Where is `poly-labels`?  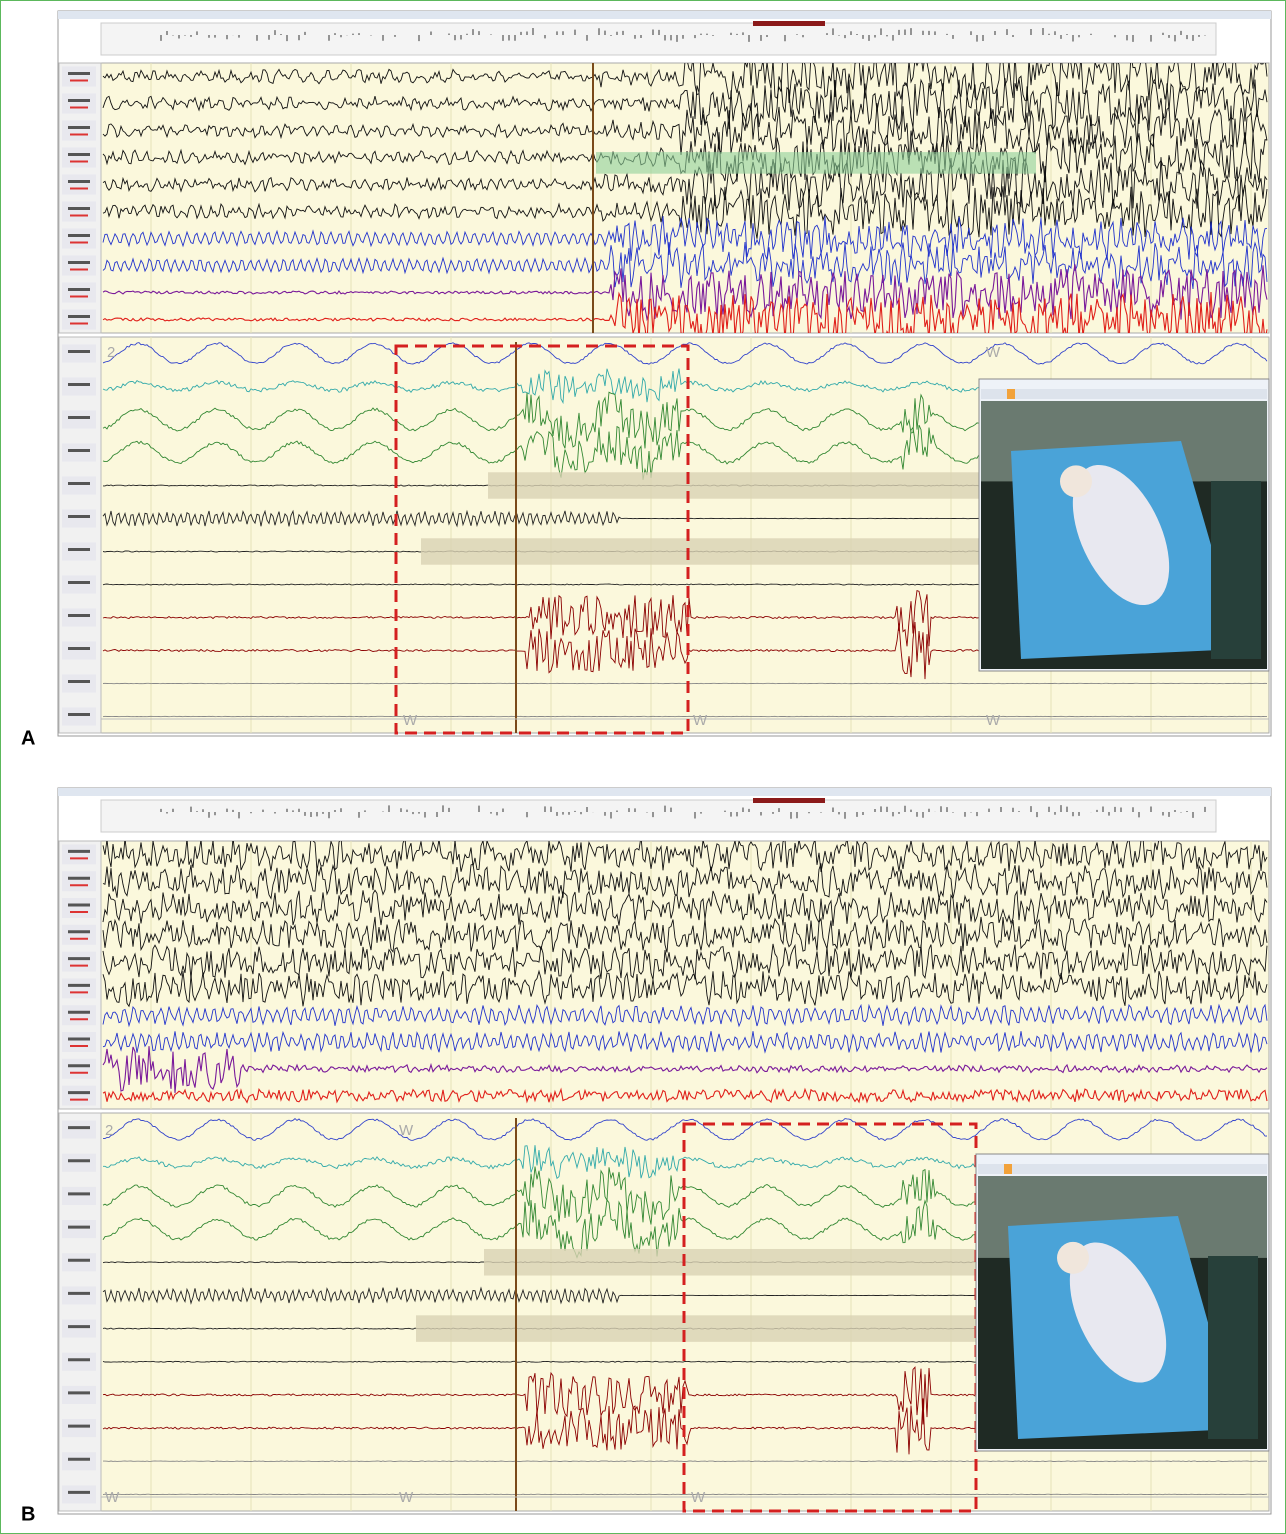
poly-labels is located at coordinates (80, 535).